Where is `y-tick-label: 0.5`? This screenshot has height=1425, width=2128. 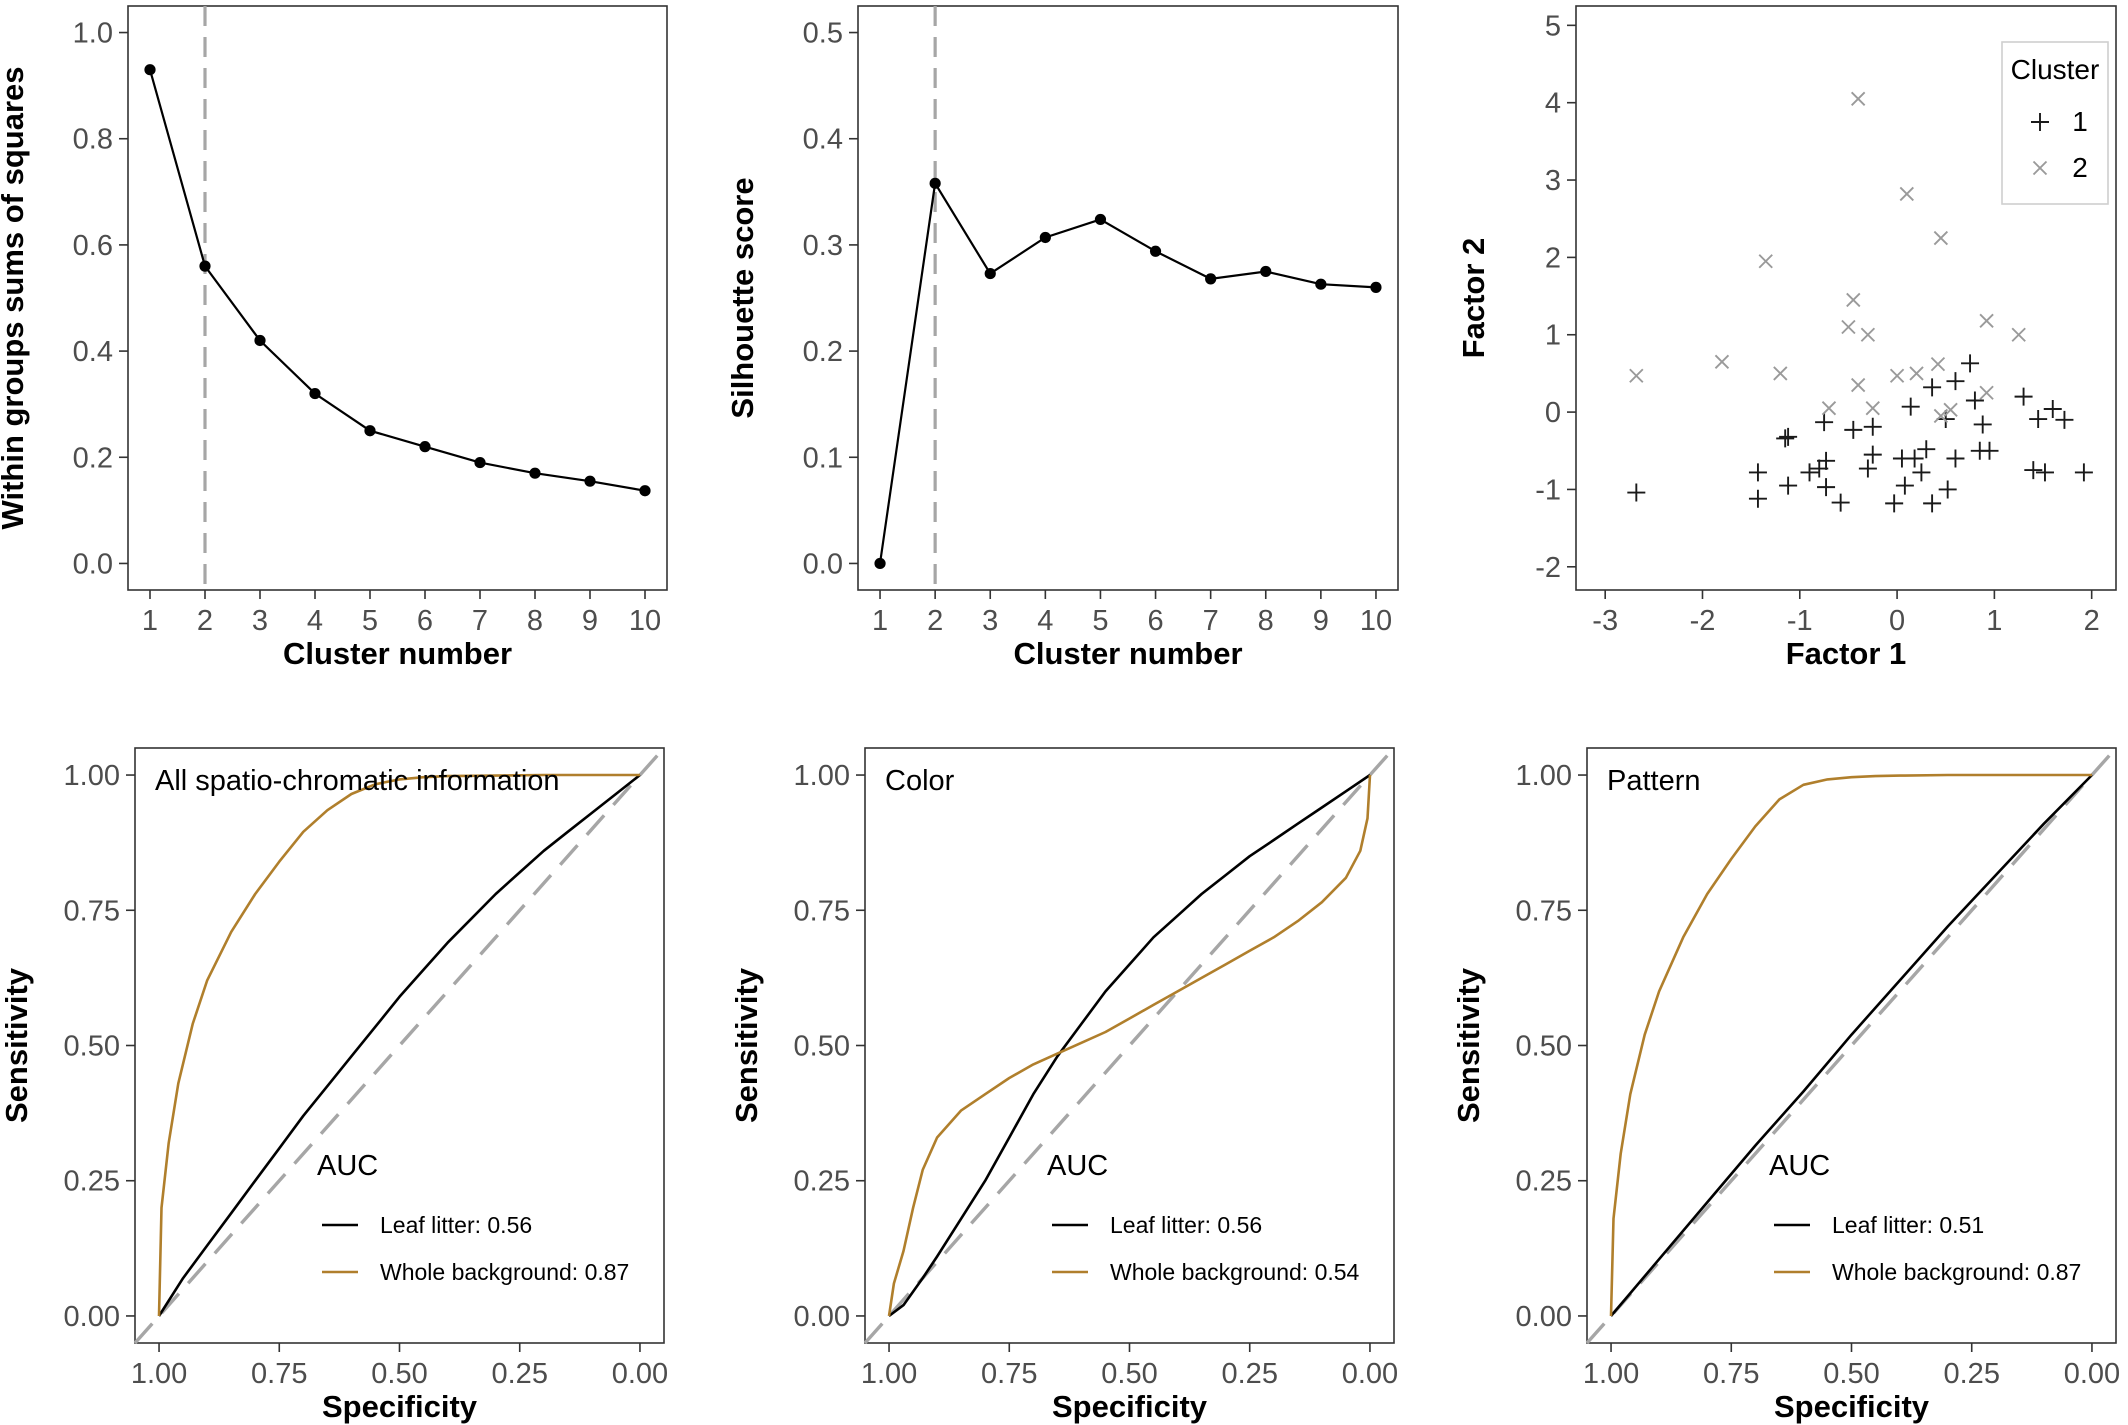
y-tick-label: 0.5 is located at coordinates (823, 34).